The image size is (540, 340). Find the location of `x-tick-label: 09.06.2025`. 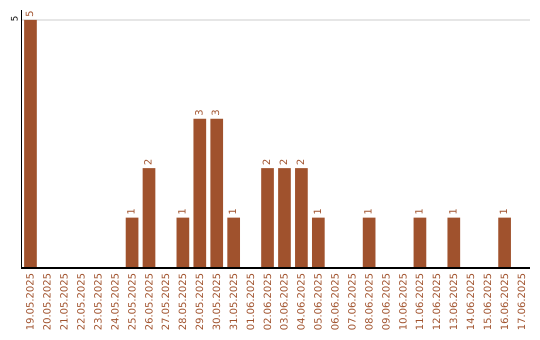

x-tick-label: 09.06.2025 is located at coordinates (386, 301).